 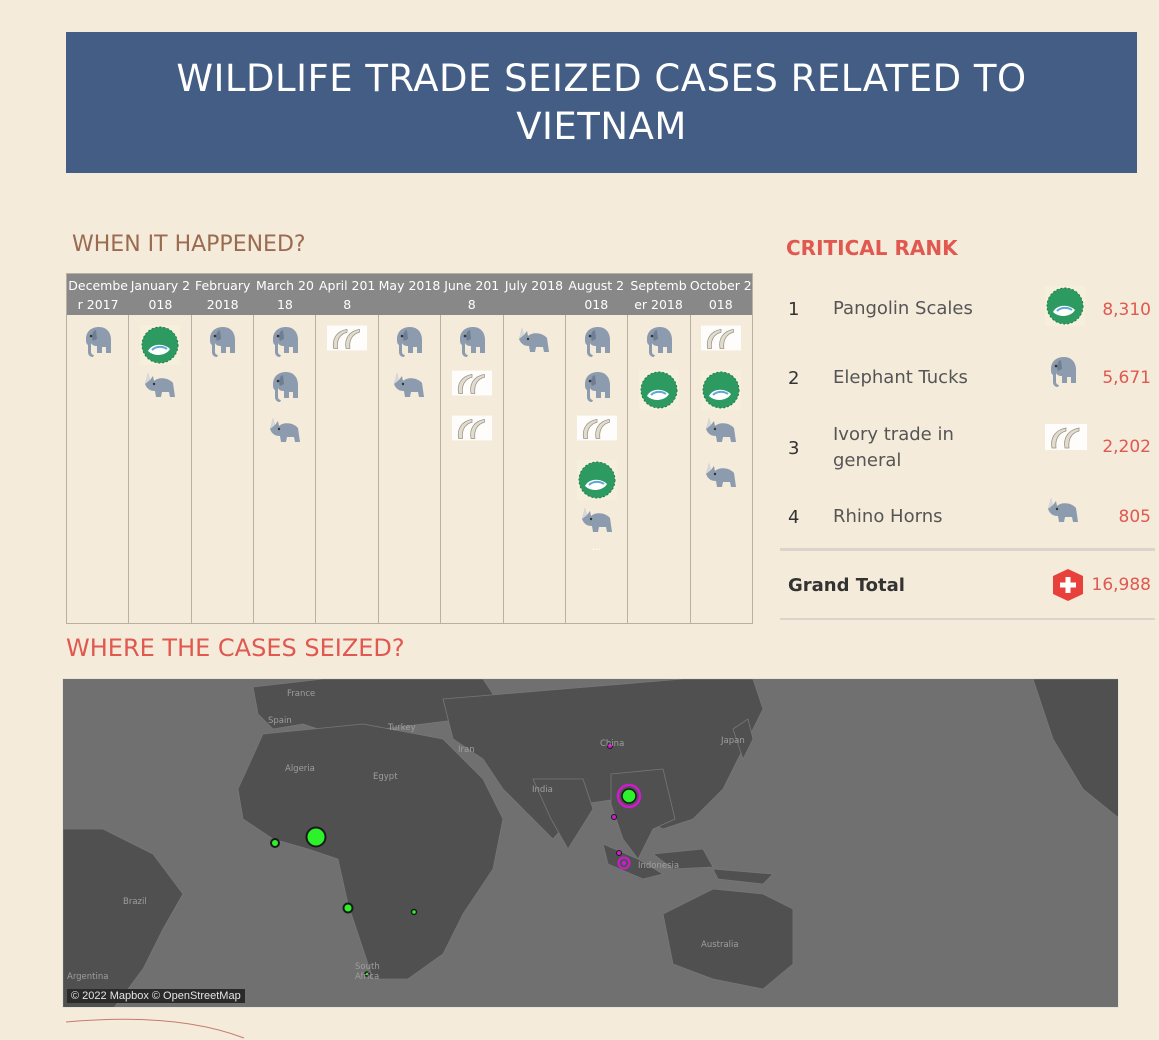 What do you see at coordinates (1126, 378) in the screenshot?
I see `rank-value: 5,671` at bounding box center [1126, 378].